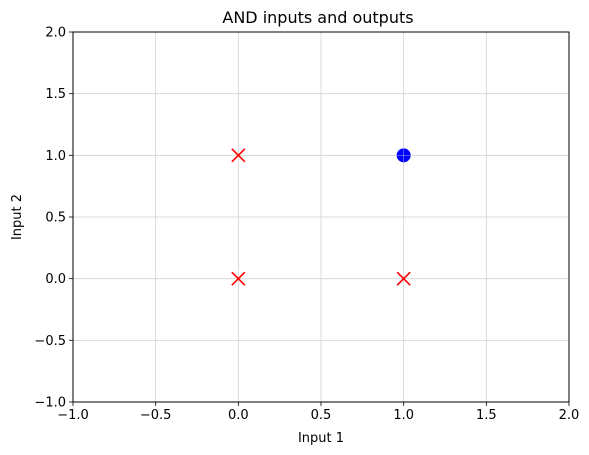  What do you see at coordinates (238, 415) in the screenshot?
I see `x-tick-label: 0.0` at bounding box center [238, 415].